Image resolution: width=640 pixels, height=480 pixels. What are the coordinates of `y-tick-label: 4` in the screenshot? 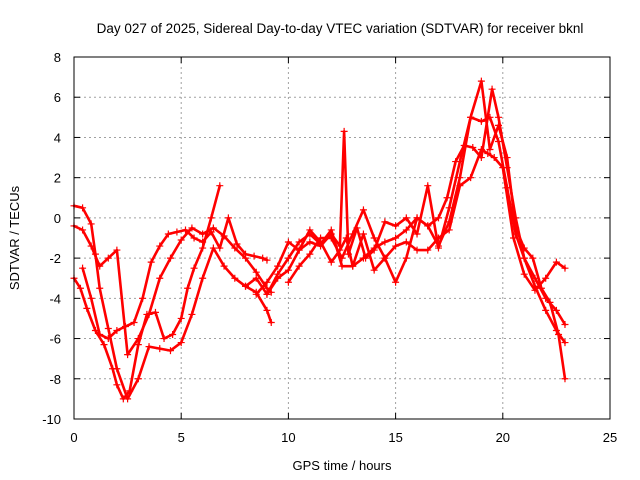 It's located at (57, 137).